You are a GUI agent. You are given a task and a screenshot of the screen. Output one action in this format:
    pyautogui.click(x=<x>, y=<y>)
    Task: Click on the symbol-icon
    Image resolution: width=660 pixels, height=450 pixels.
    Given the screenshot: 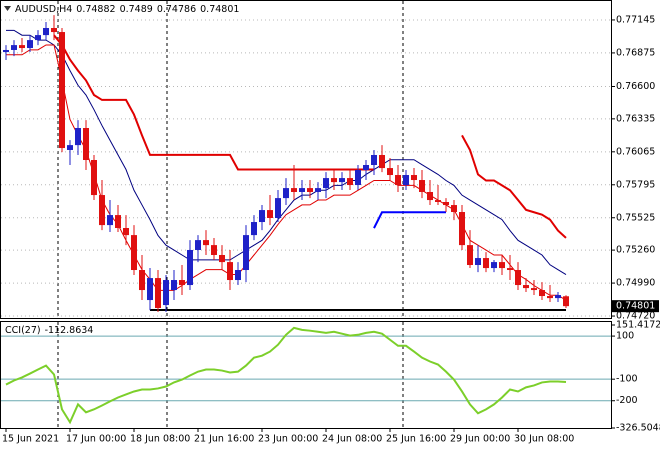 What is the action you would take?
    pyautogui.click(x=7, y=8)
    